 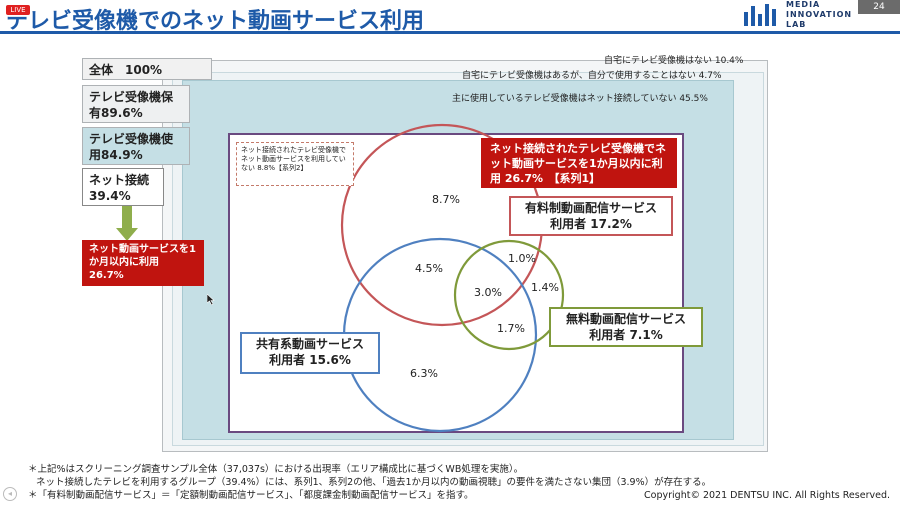 What do you see at coordinates (591, 216) in the screenshot?
I see `label-paid-service: 有料制動画配信サービス 利用者 17.2%` at bounding box center [591, 216].